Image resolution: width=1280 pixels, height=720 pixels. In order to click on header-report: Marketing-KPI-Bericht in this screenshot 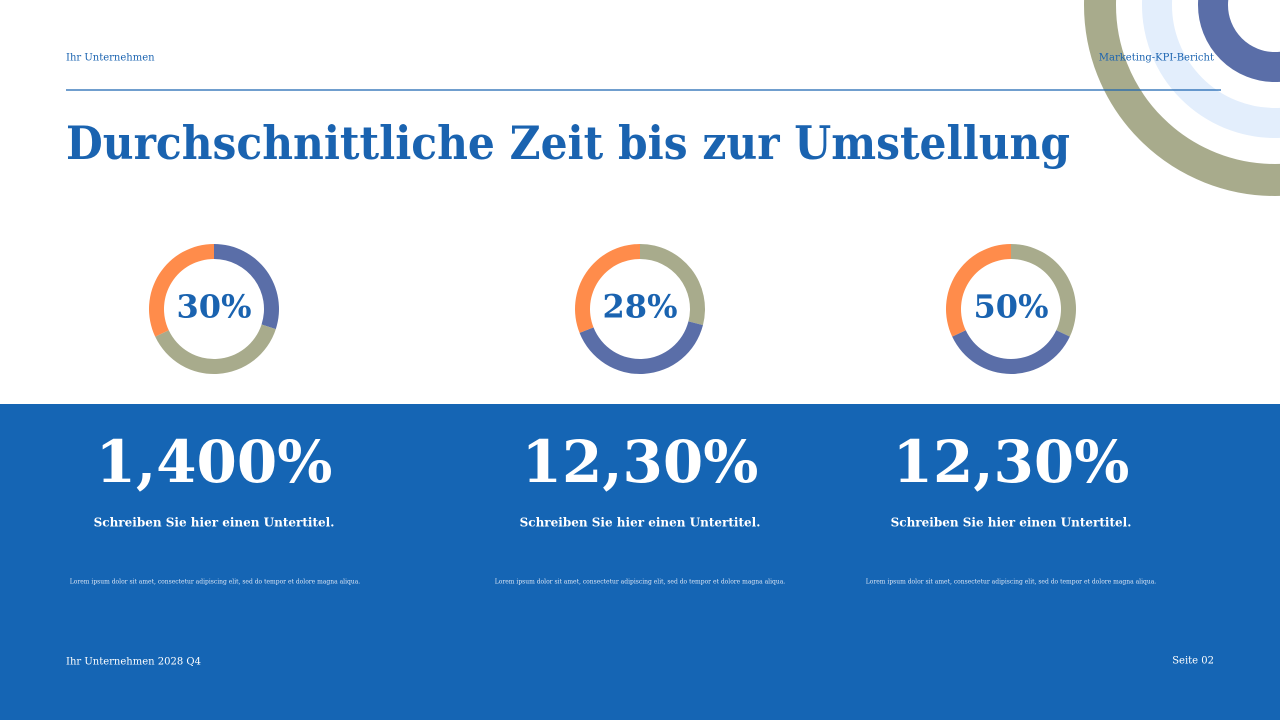, I will do `click(1156, 58)`.